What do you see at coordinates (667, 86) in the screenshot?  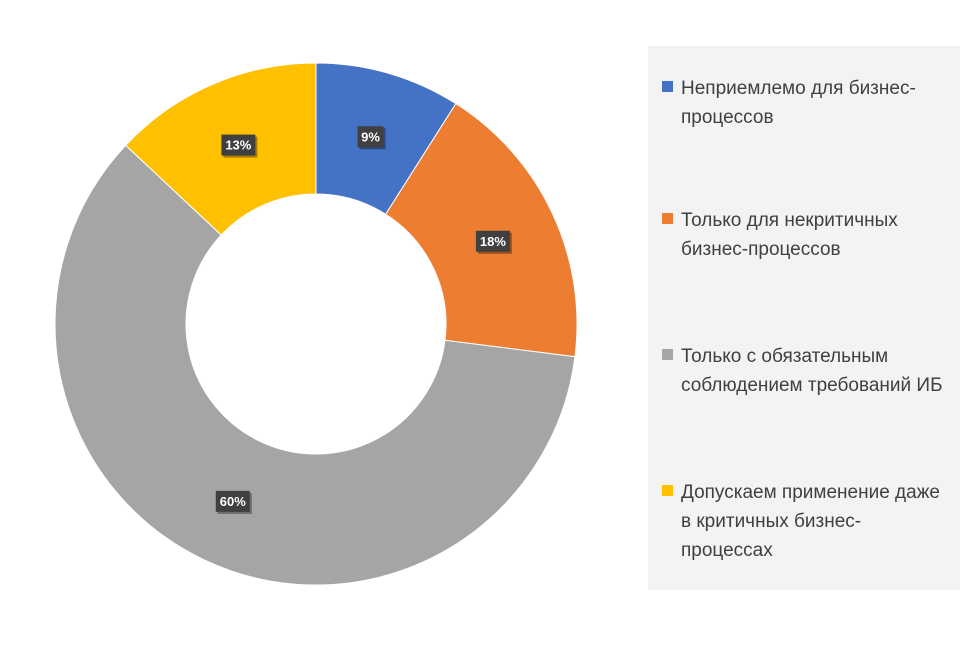 I see `legend-swatch-blue` at bounding box center [667, 86].